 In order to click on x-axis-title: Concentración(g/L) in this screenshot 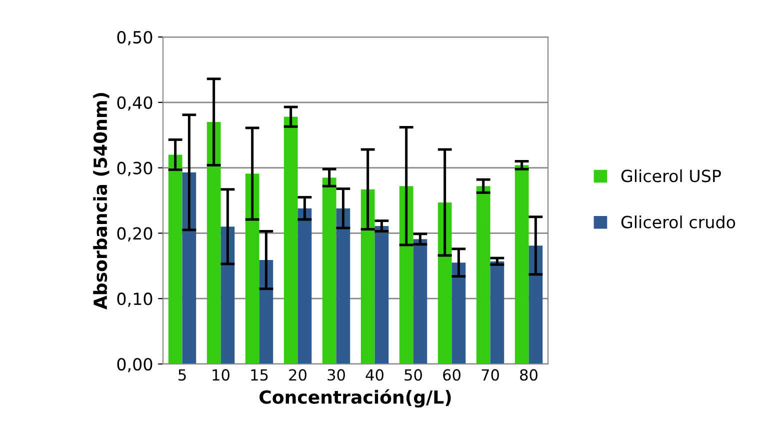, I will do `click(355, 398)`.